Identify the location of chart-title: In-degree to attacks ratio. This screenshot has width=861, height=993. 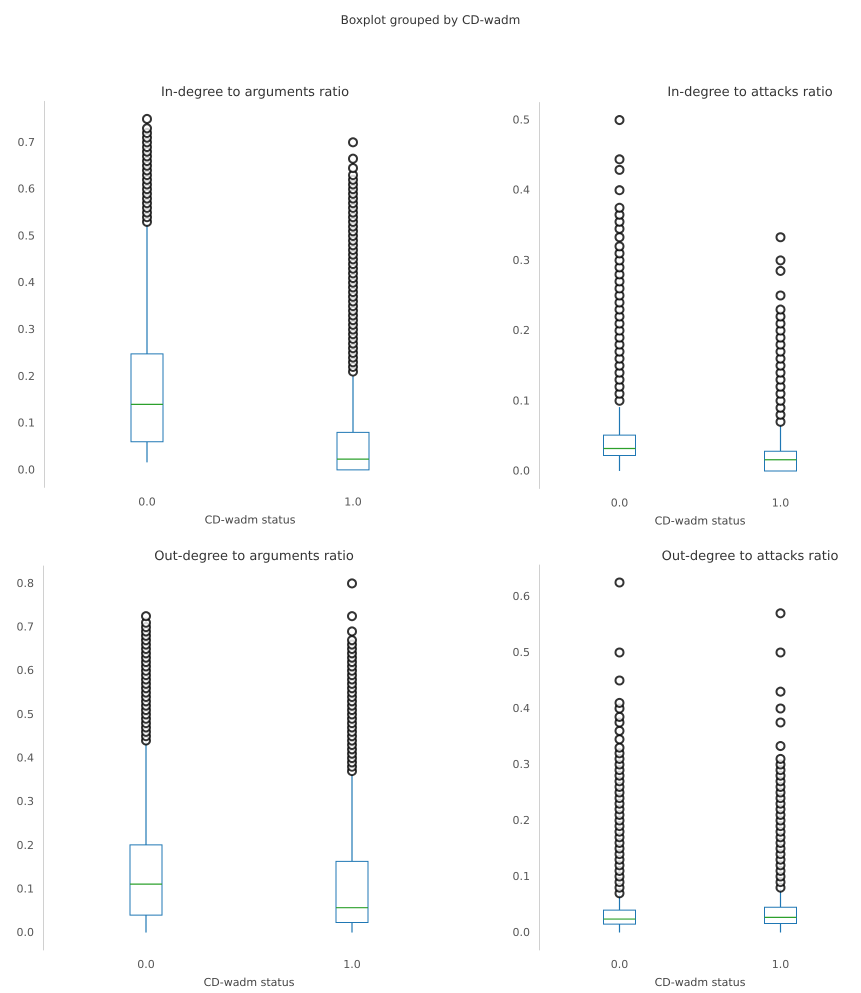
(750, 92).